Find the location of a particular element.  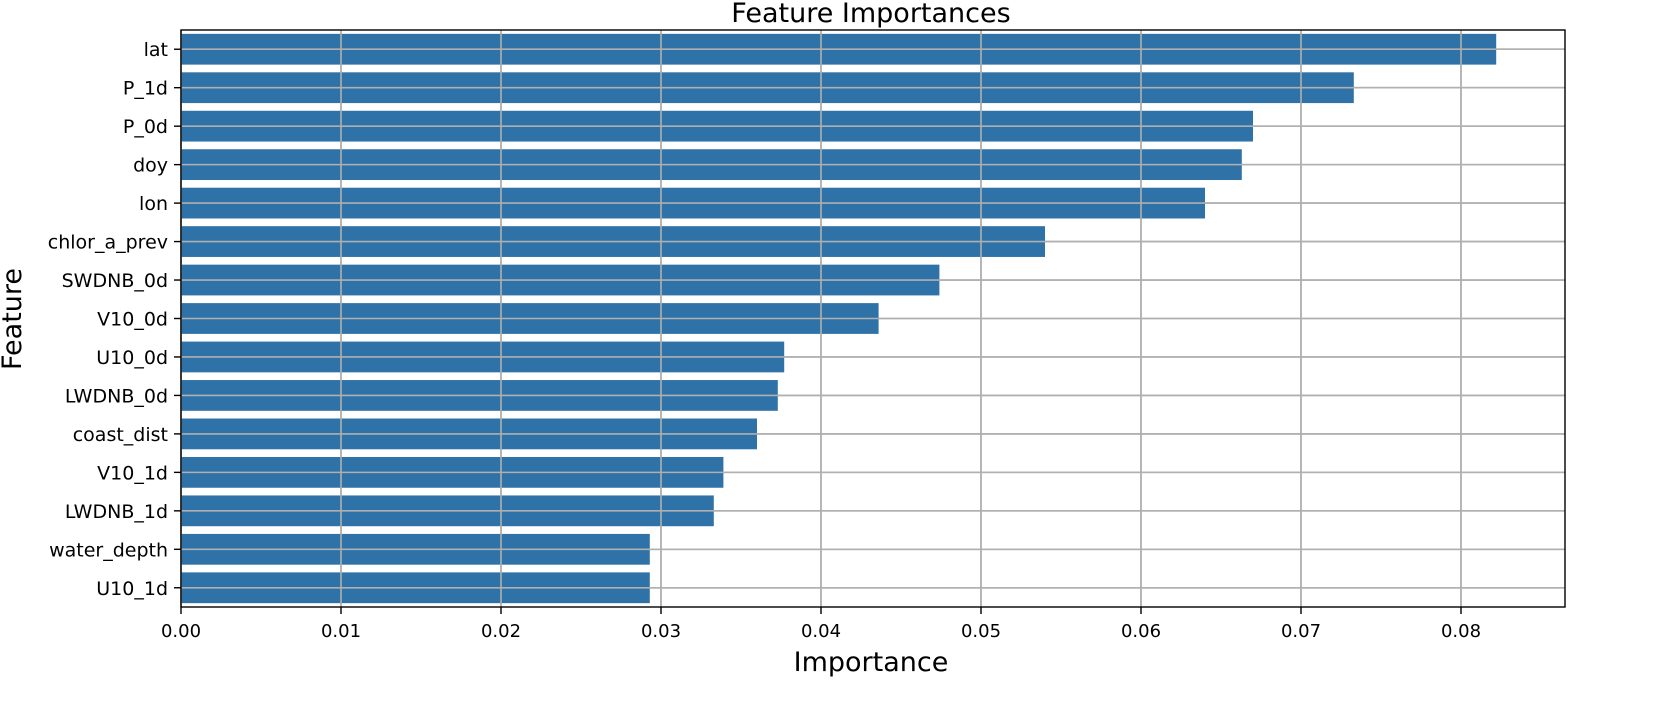

y-tick-label: P_1d is located at coordinates (145, 89).